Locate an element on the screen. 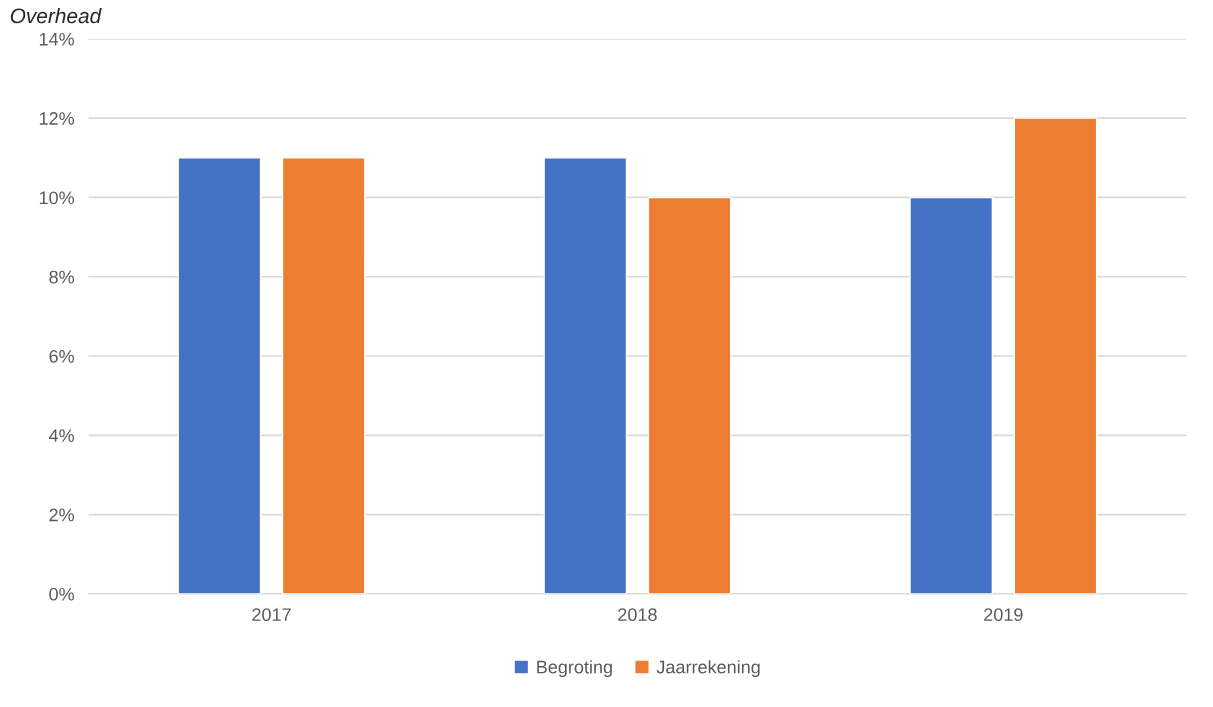  y-tick-label: 10% is located at coordinates (57, 198).